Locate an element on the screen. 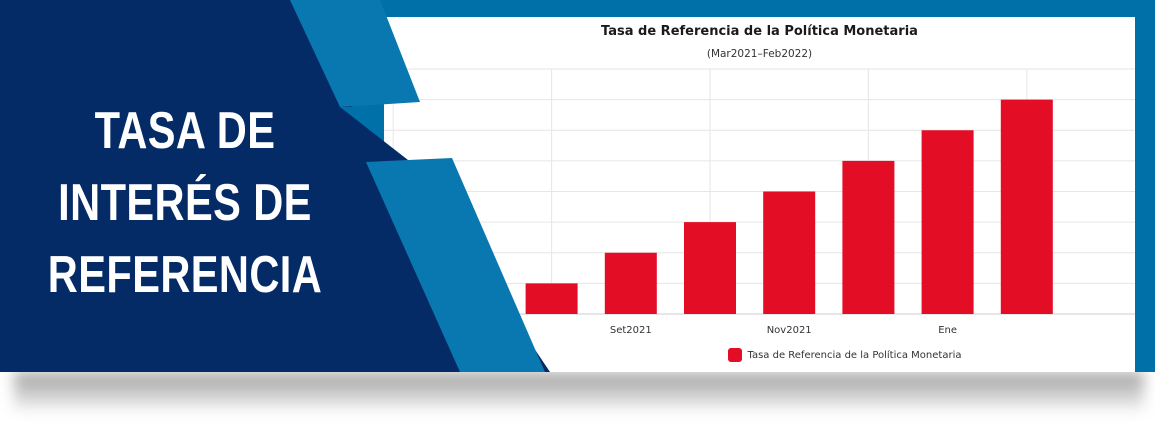 This screenshot has width=1155, height=426. bar-ago2021 is located at coordinates (551, 298).